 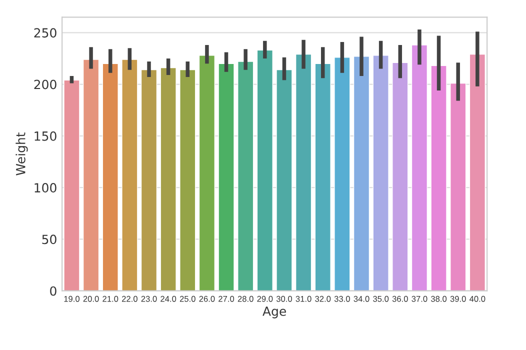 I want to click on x-tick-label: 32.0, so click(x=323, y=299).